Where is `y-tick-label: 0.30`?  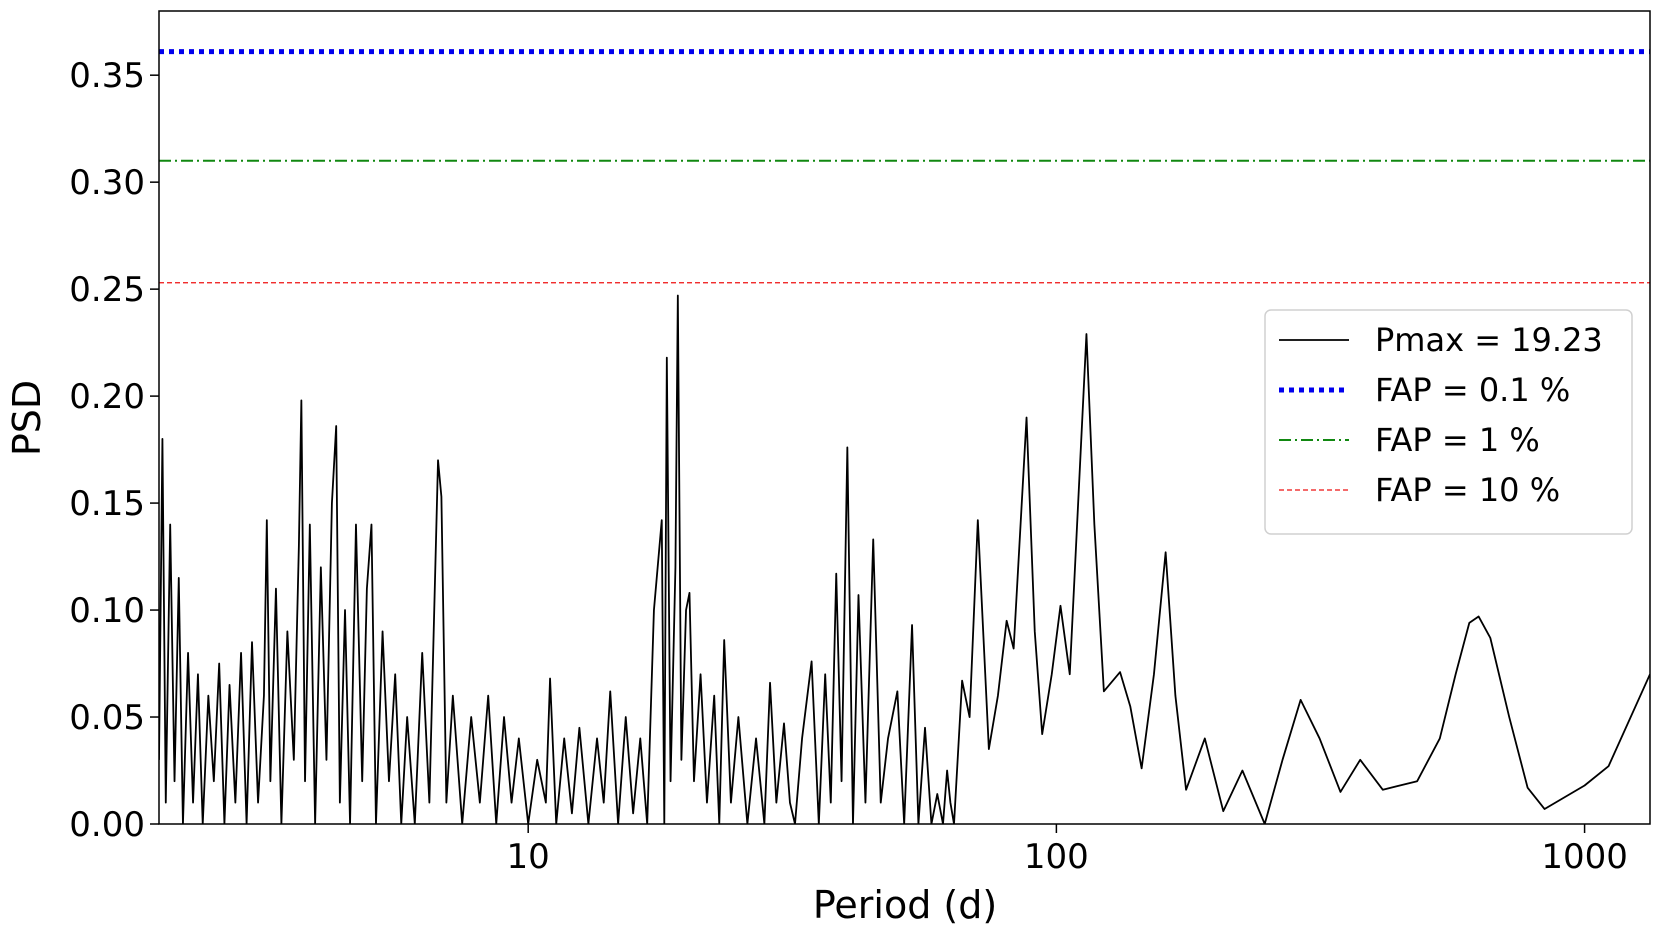
y-tick-label: 0.30 is located at coordinates (107, 183).